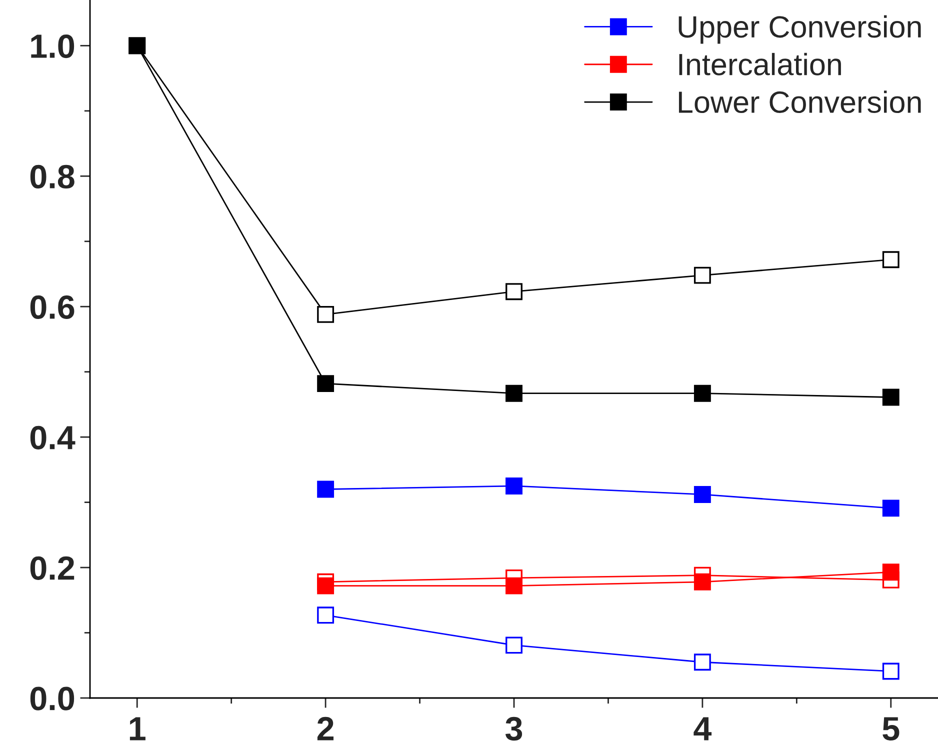  Describe the element at coordinates (703, 728) in the screenshot. I see `x-tick-label: 4` at that location.